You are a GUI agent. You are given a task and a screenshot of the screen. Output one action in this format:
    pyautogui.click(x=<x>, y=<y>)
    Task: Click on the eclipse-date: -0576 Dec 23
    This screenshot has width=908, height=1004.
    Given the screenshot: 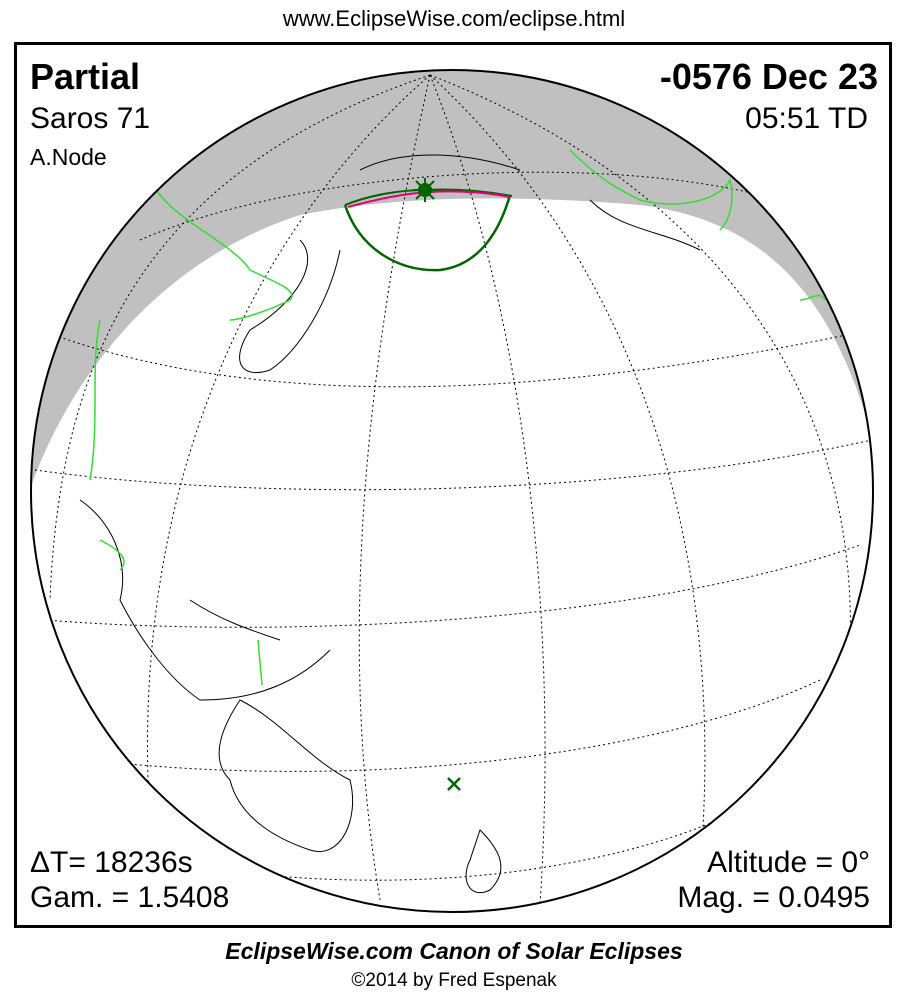 What is the action you would take?
    pyautogui.click(x=768, y=76)
    